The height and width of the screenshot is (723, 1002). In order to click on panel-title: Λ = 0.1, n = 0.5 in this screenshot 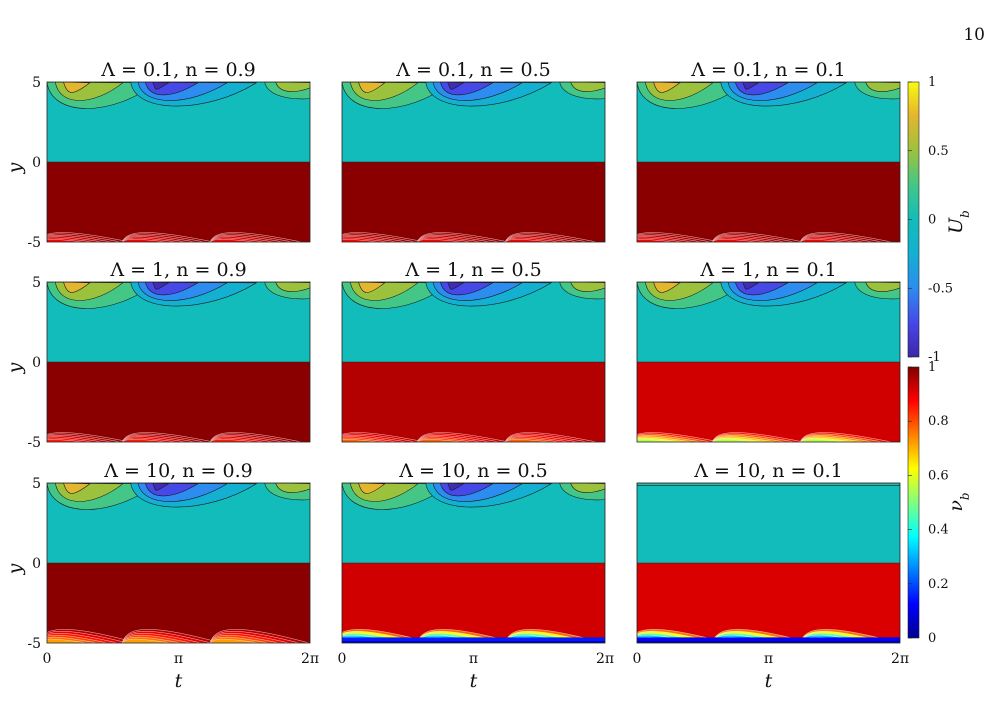, I will do `click(472, 70)`.